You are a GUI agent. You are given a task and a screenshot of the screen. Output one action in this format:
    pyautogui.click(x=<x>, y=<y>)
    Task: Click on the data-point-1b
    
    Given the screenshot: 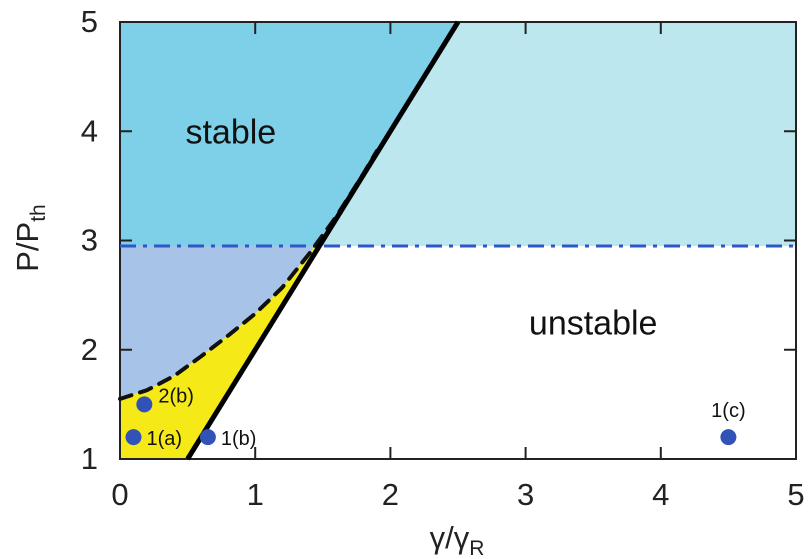 What is the action you would take?
    pyautogui.click(x=207, y=437)
    